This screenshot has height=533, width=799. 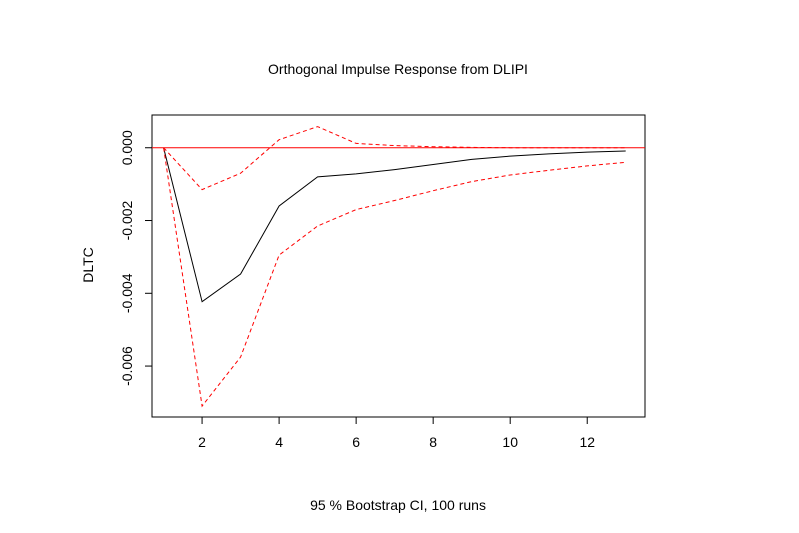 I want to click on x-tick-label: 10, so click(x=510, y=442).